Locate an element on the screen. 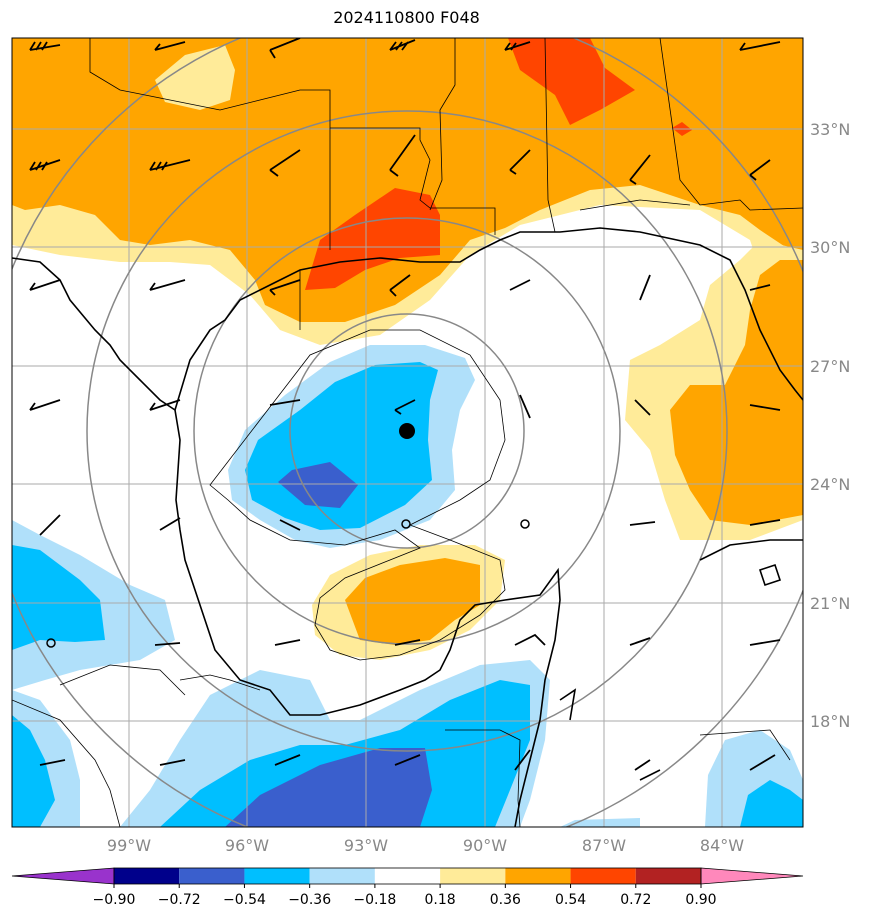 This screenshot has width=873, height=924. lon-label: 87°W is located at coordinates (604, 845).